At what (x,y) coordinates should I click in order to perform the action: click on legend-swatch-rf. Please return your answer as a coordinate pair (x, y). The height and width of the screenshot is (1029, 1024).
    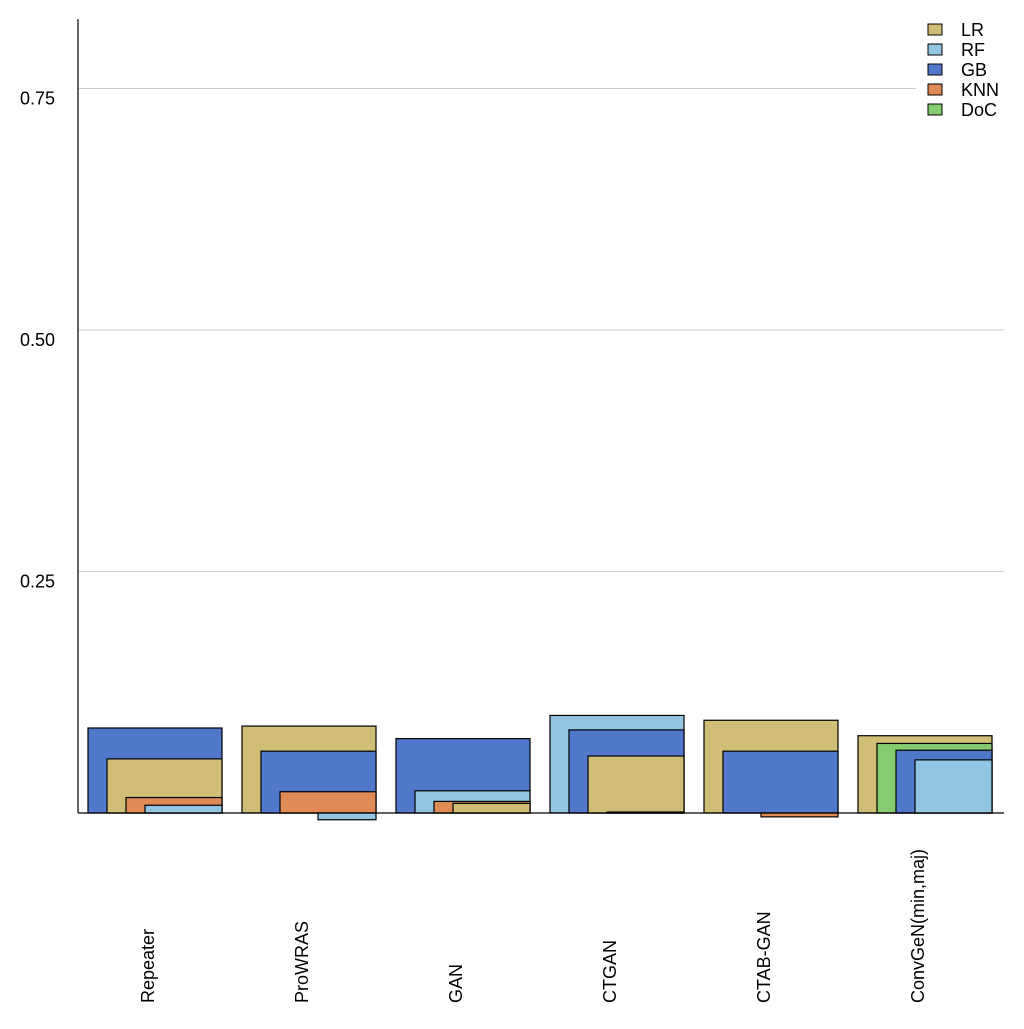
    Looking at the image, I should click on (935, 49).